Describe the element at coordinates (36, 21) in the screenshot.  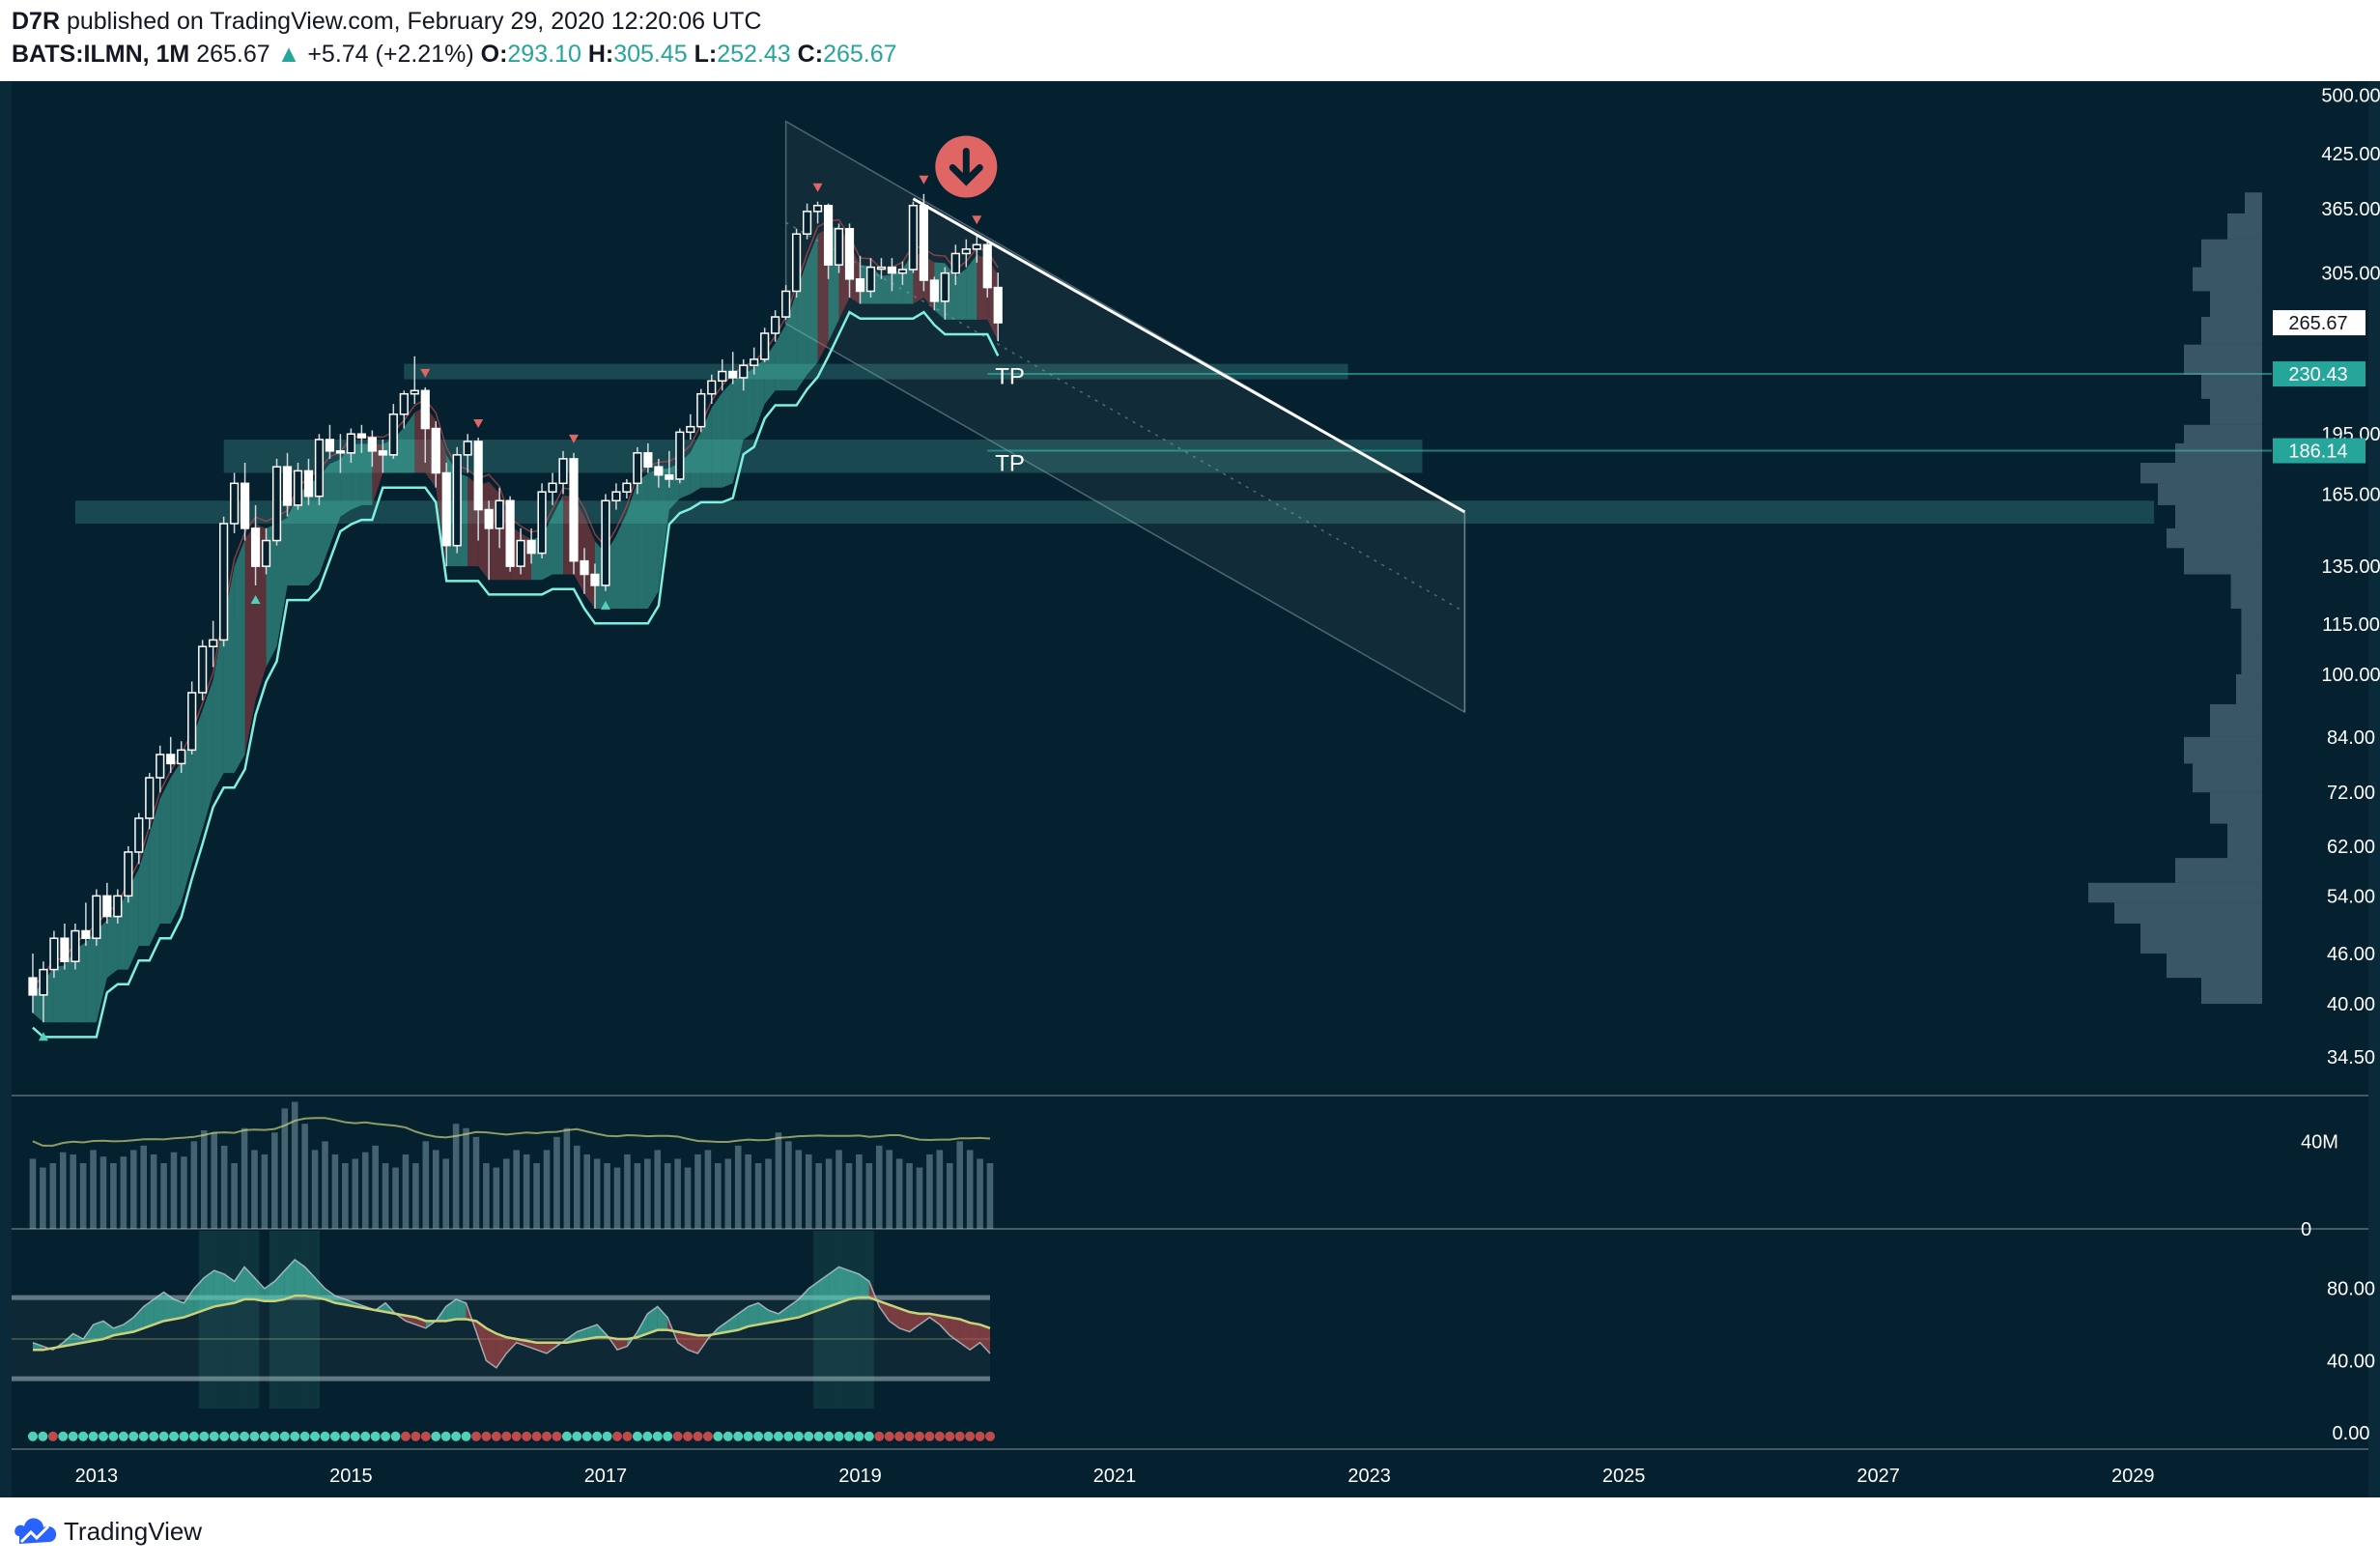
I see `publisher-name: D7R` at that location.